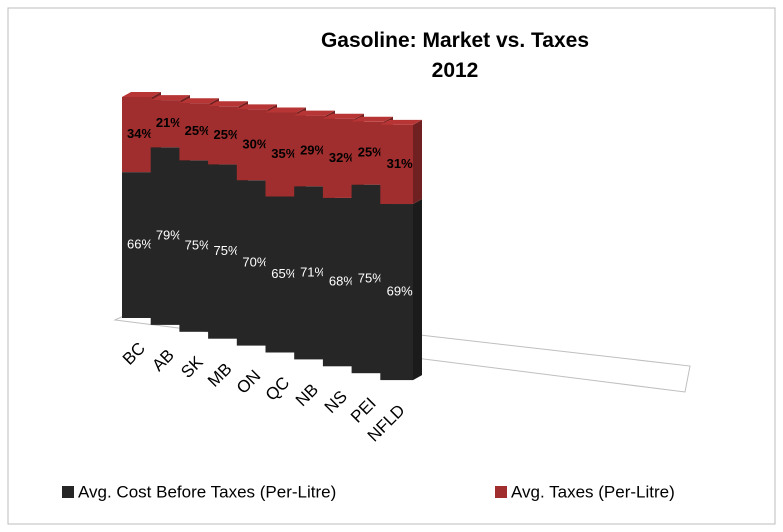 The height and width of the screenshot is (532, 783). I want to click on data-label: 79%, so click(169, 235).